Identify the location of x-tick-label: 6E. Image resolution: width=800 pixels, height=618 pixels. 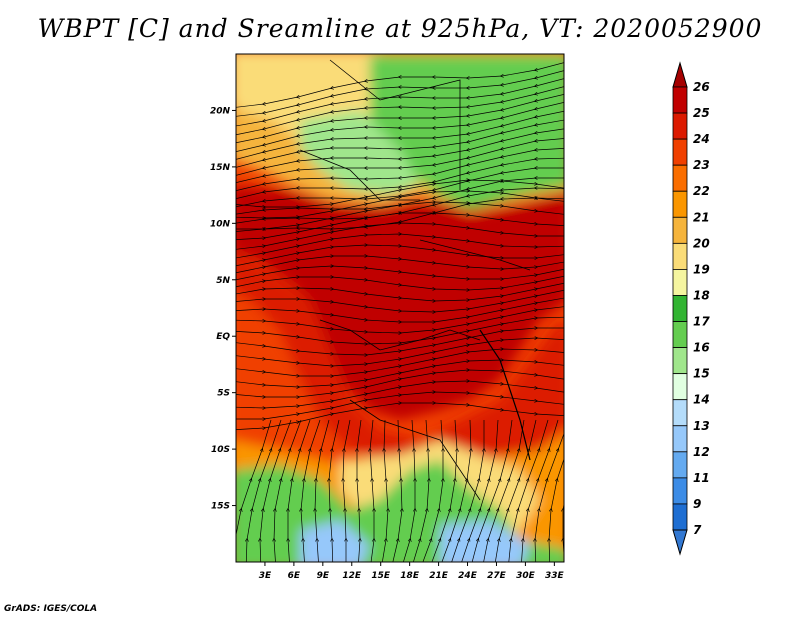
(294, 576).